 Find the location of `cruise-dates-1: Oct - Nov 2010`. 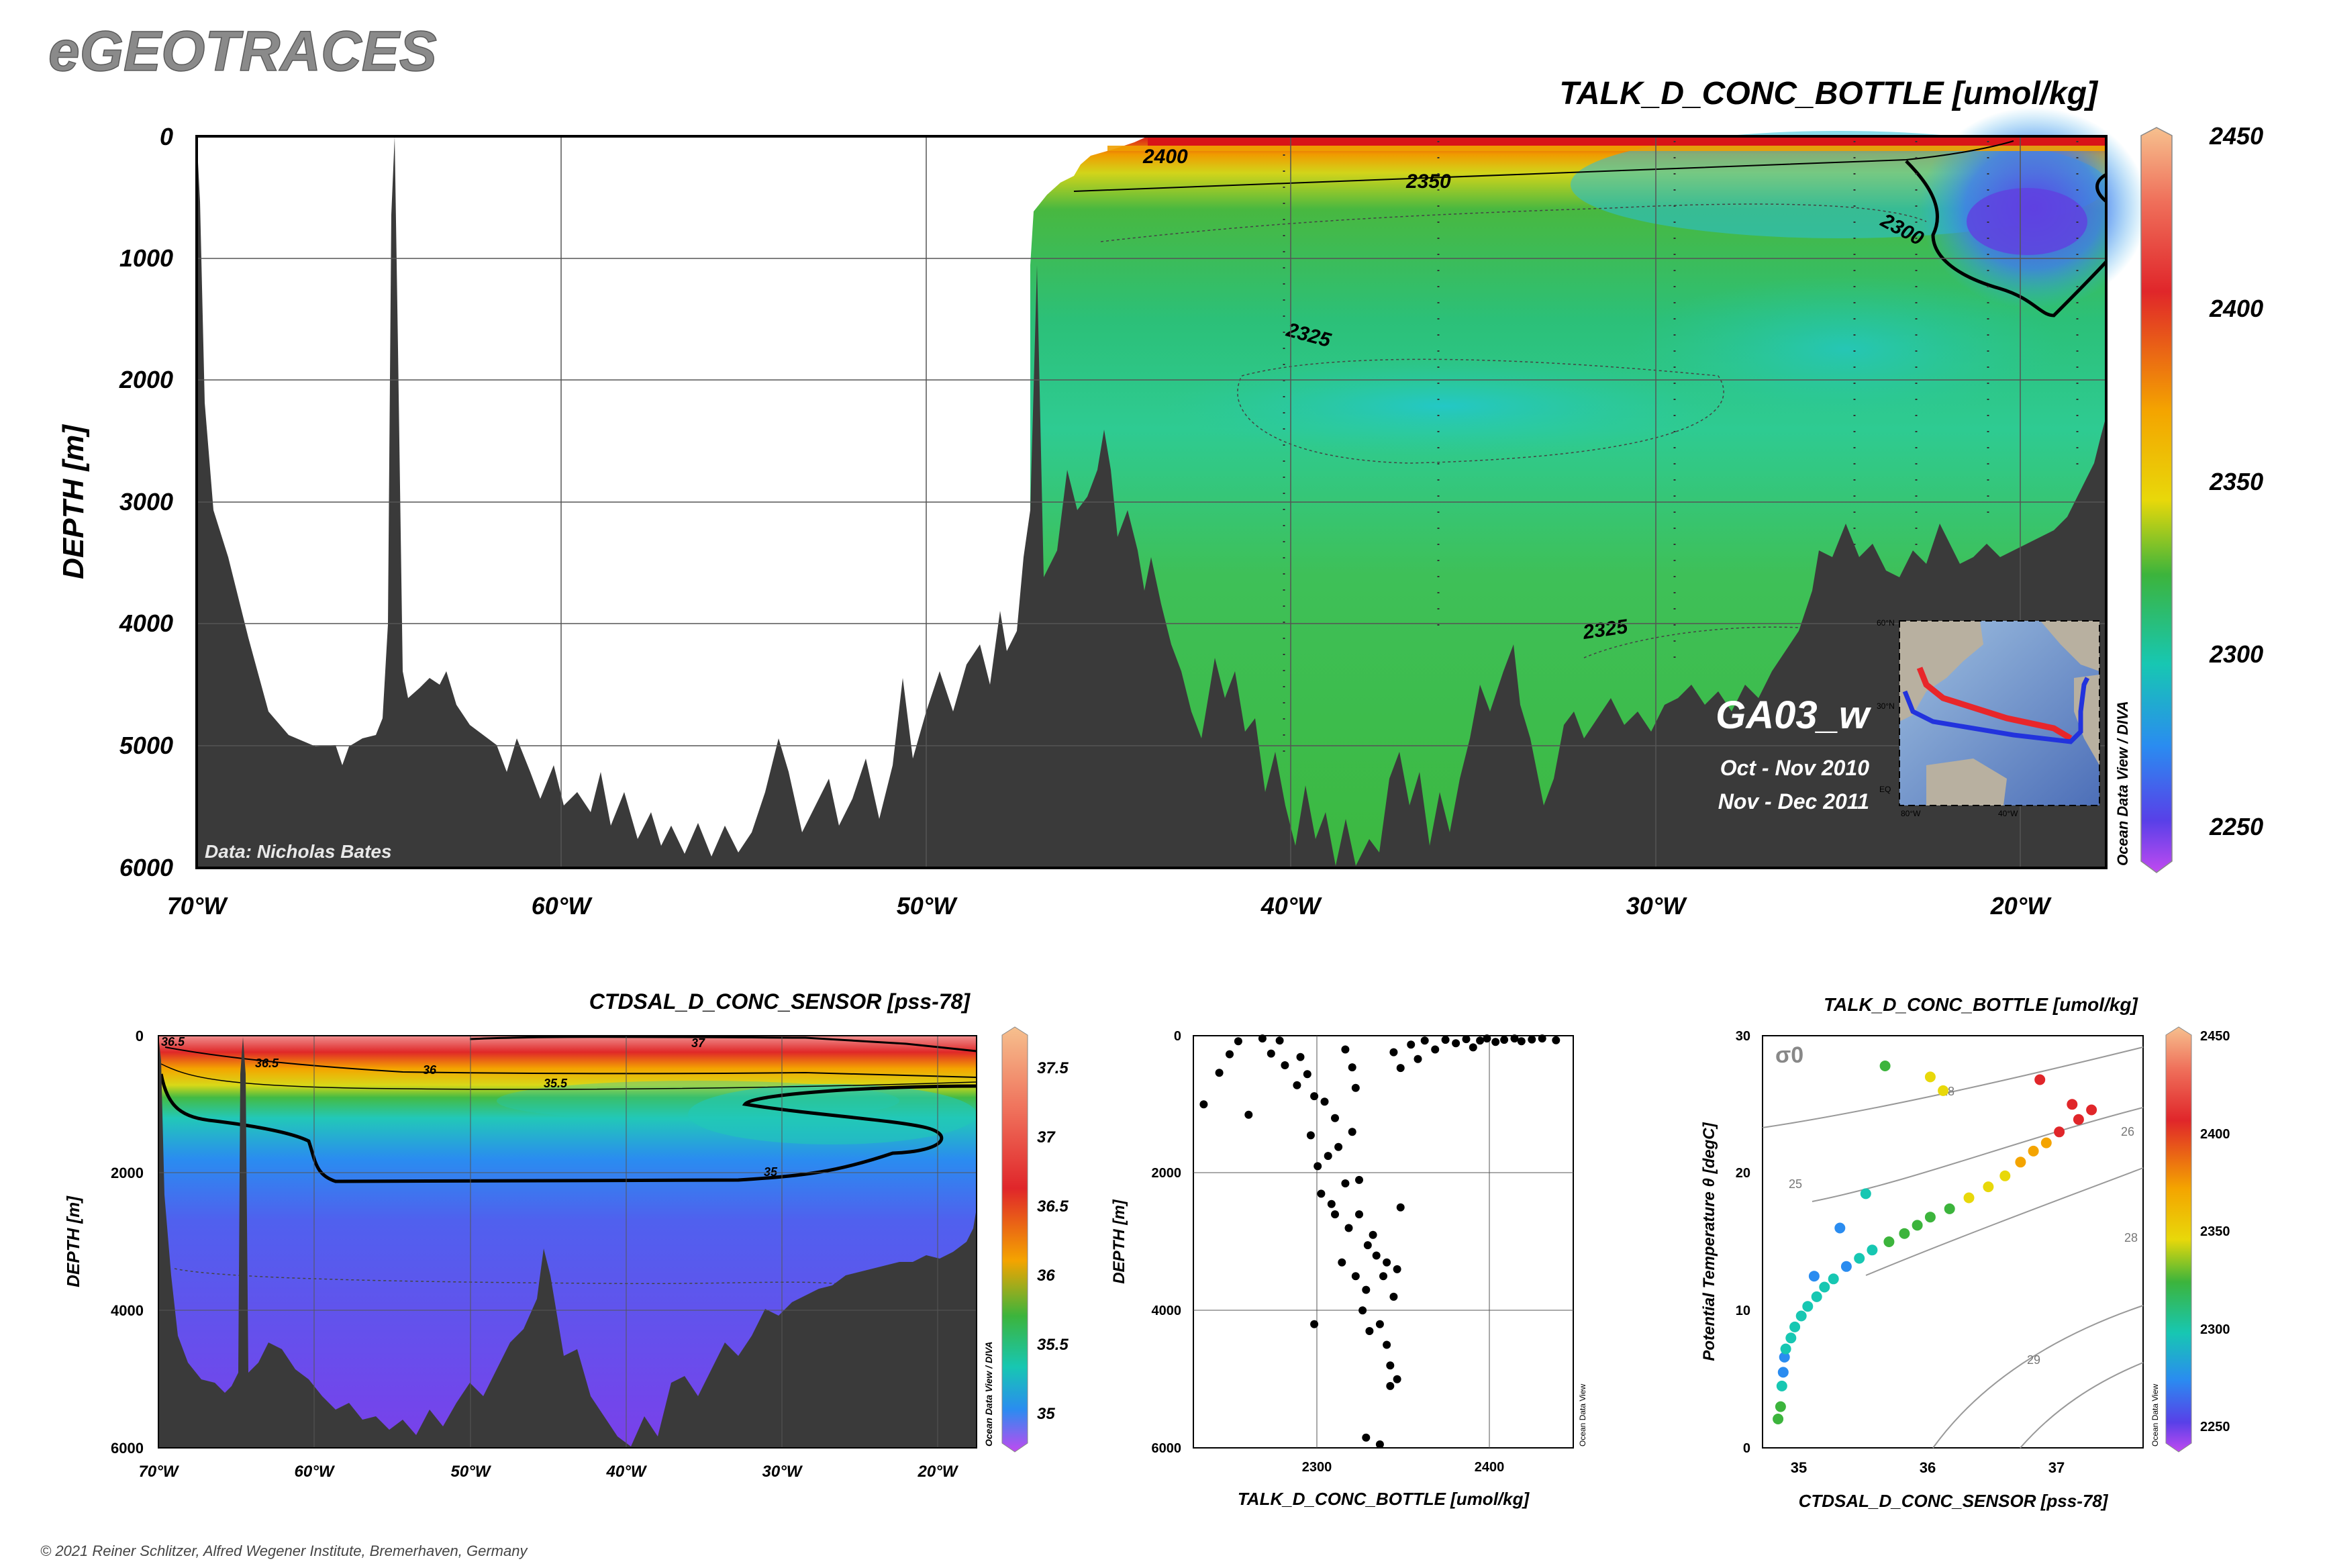

cruise-dates-1: Oct - Nov 2010 is located at coordinates (1795, 768).